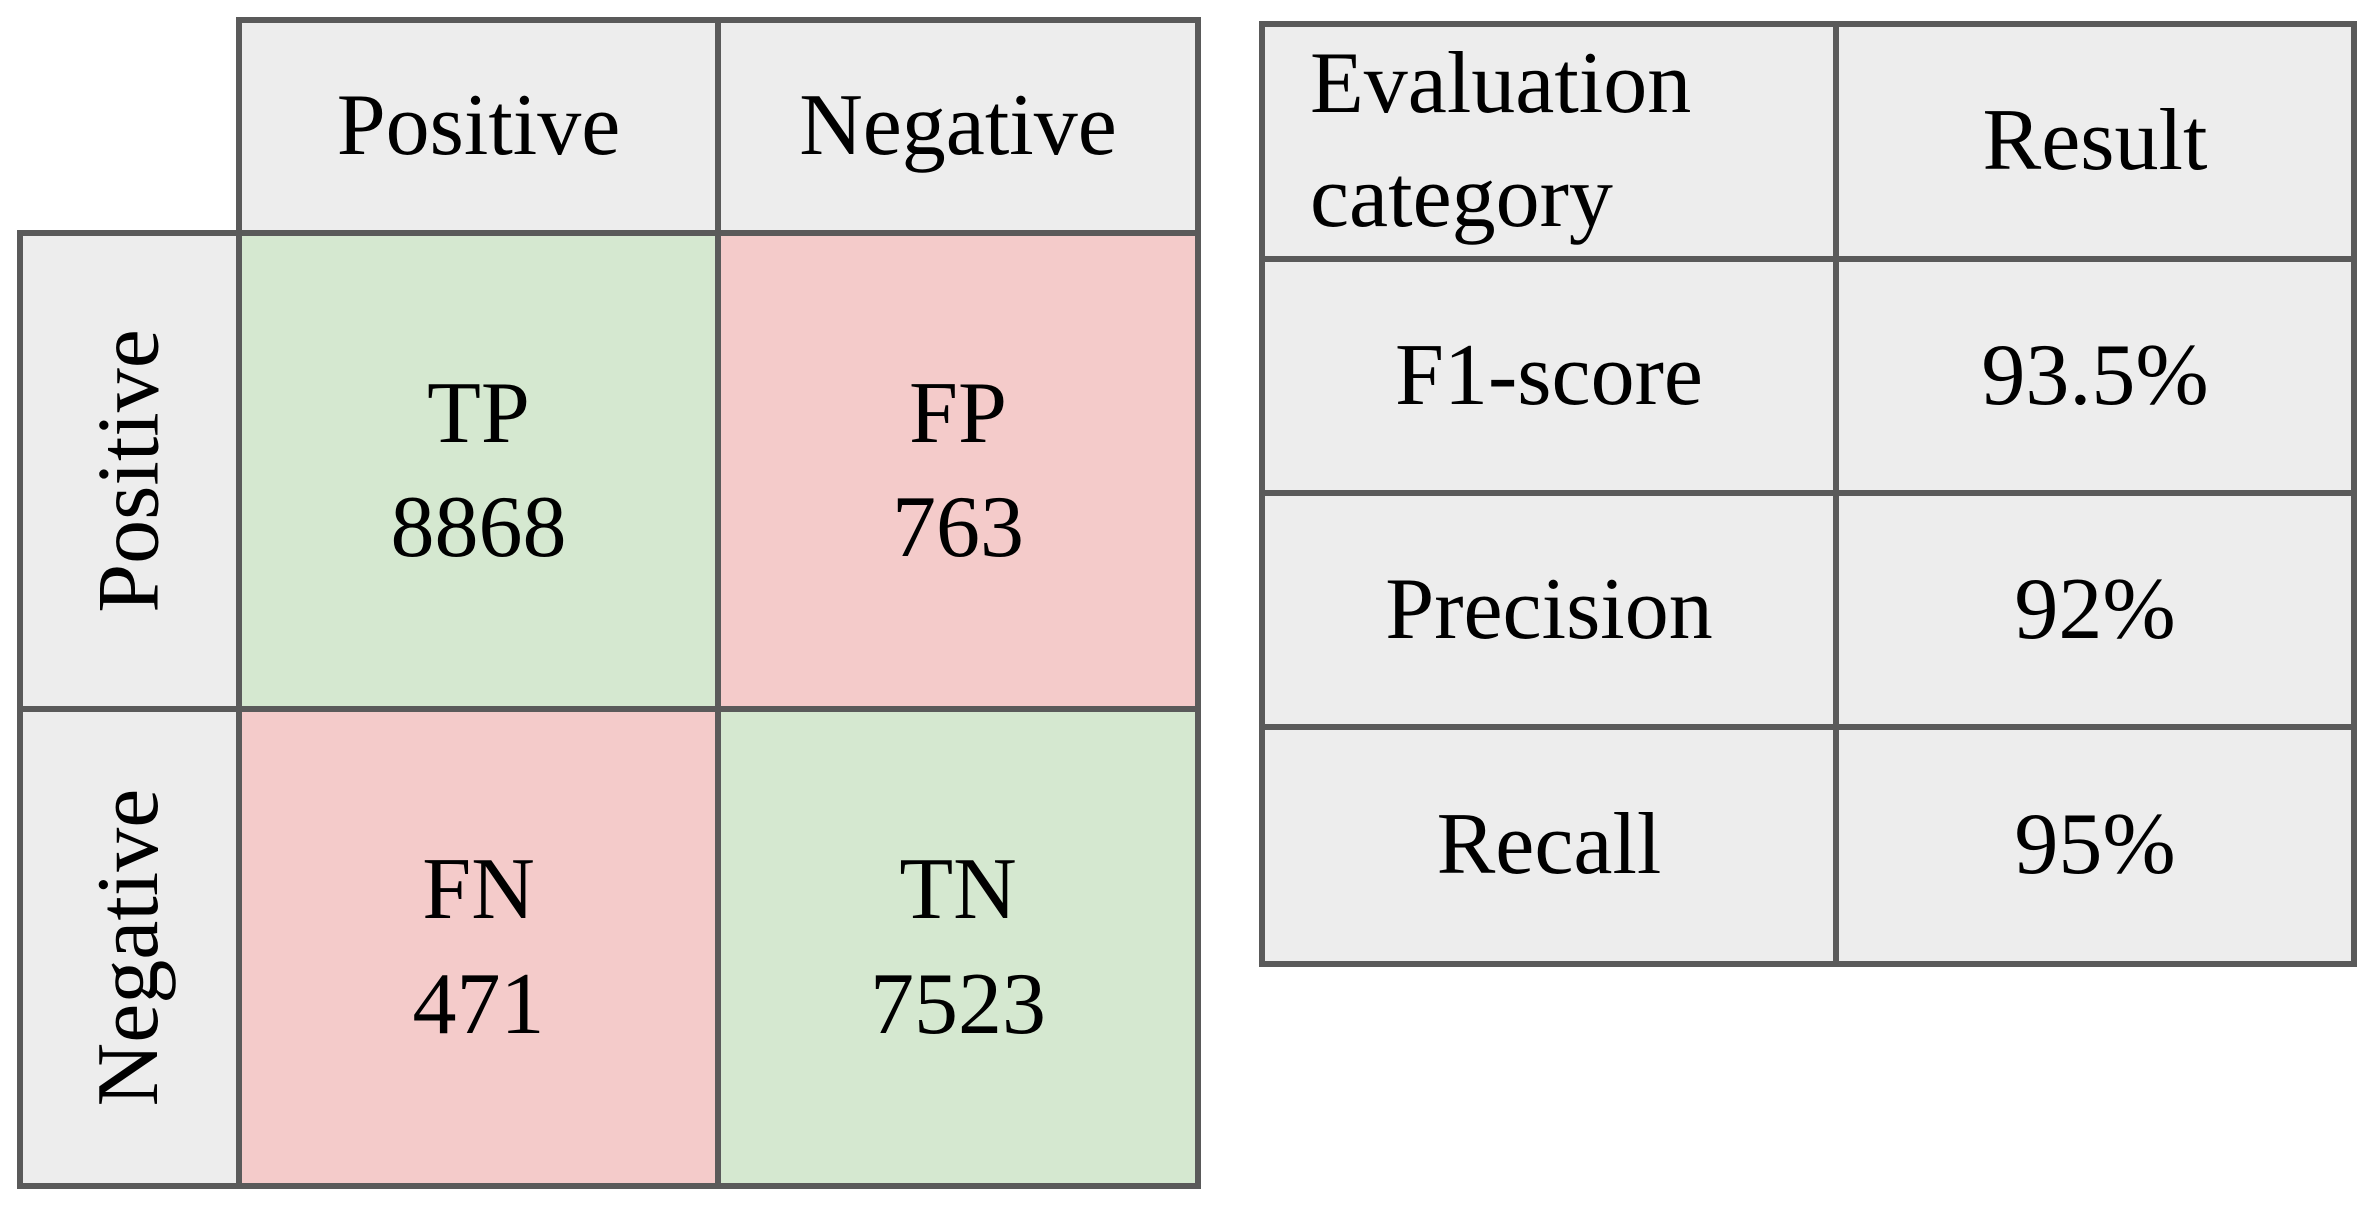 The height and width of the screenshot is (1208, 2357). What do you see at coordinates (478, 1004) in the screenshot?
I see `false-negative-count: 471` at bounding box center [478, 1004].